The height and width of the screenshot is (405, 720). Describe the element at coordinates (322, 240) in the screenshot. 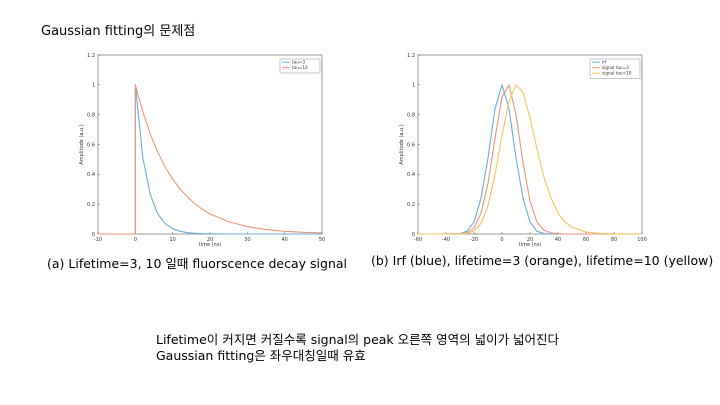

I see `x-tick-label: 50` at that location.